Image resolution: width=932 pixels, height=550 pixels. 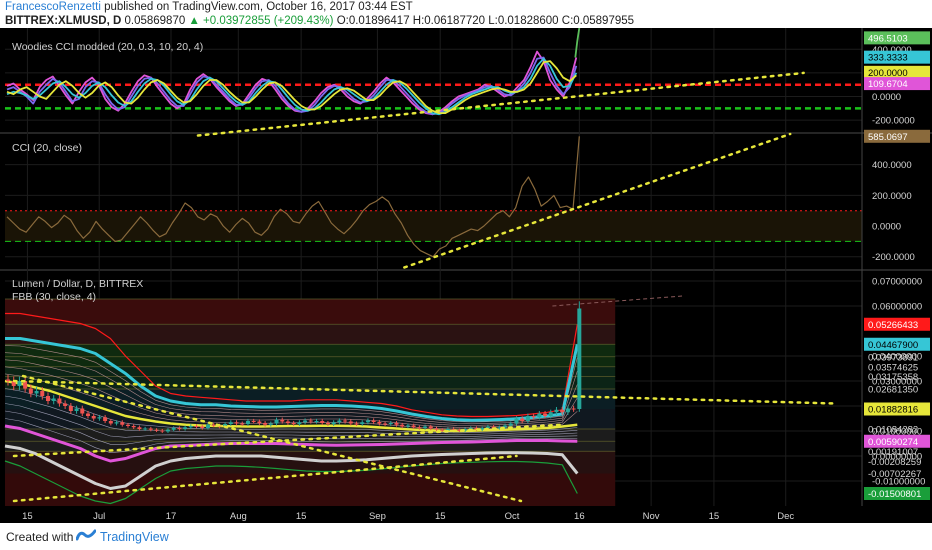 I want to click on price-label-text: 0.02681350, so click(x=893, y=390).